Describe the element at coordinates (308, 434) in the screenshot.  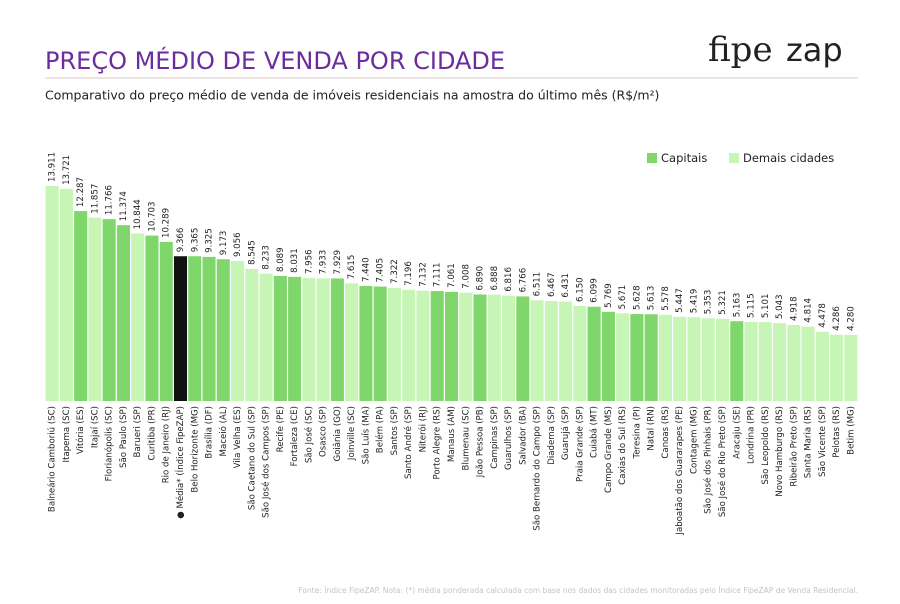
I see `x-tick-label: São José (SC)` at that location.